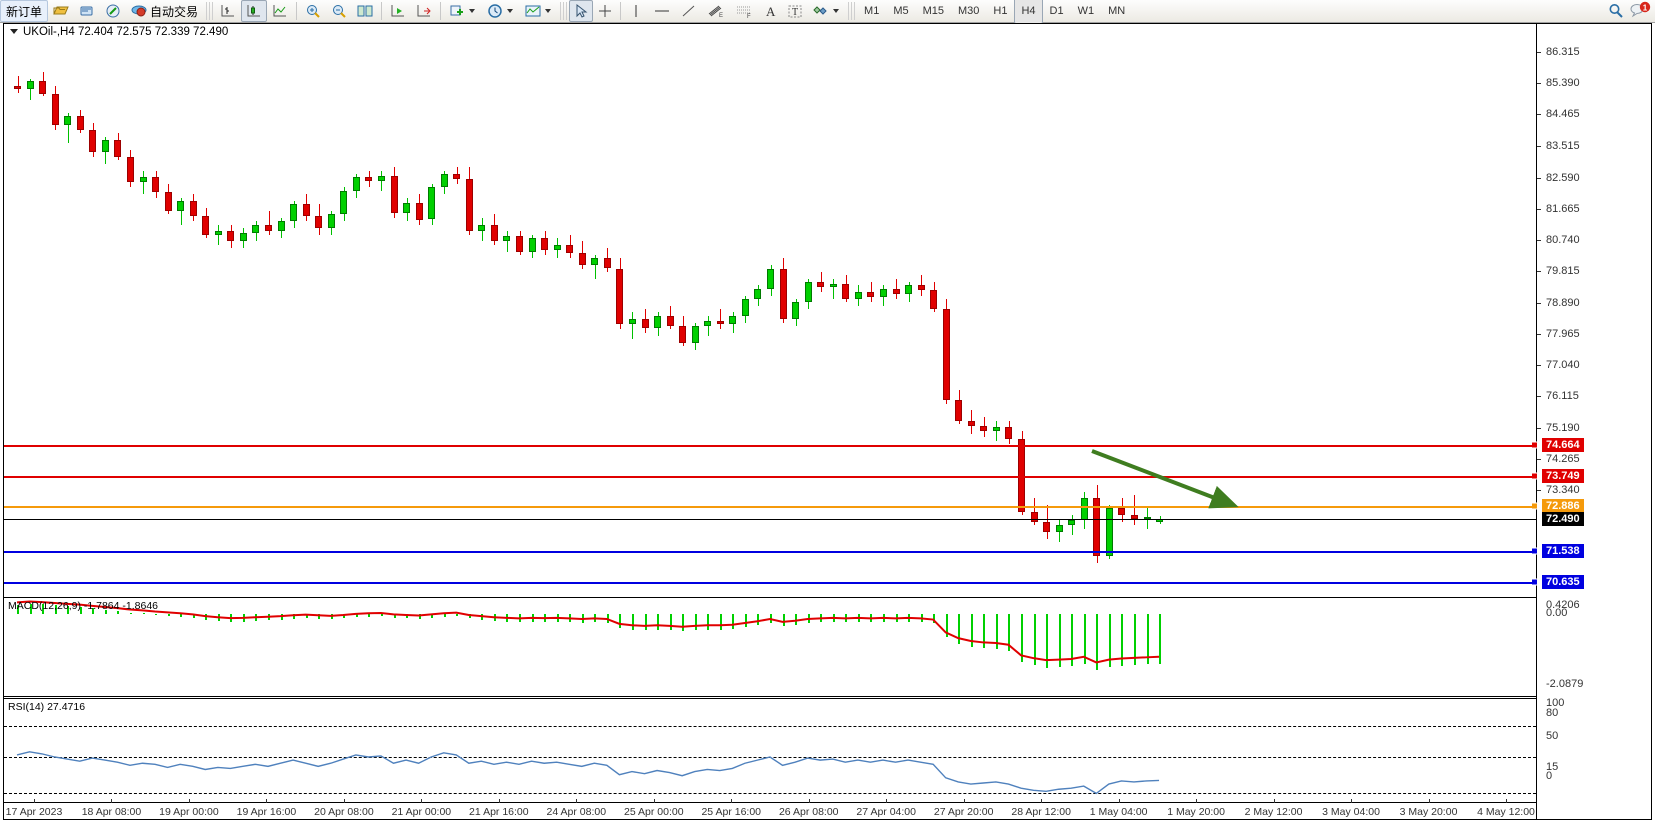 Image resolution: width=1655 pixels, height=823 pixels. I want to click on text-label-icon: T, so click(795, 11).